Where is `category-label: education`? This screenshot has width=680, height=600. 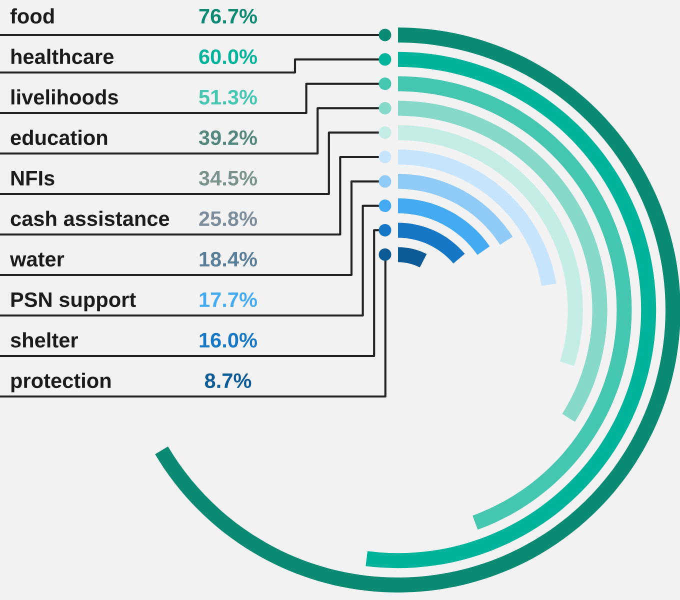
category-label: education is located at coordinates (59, 138).